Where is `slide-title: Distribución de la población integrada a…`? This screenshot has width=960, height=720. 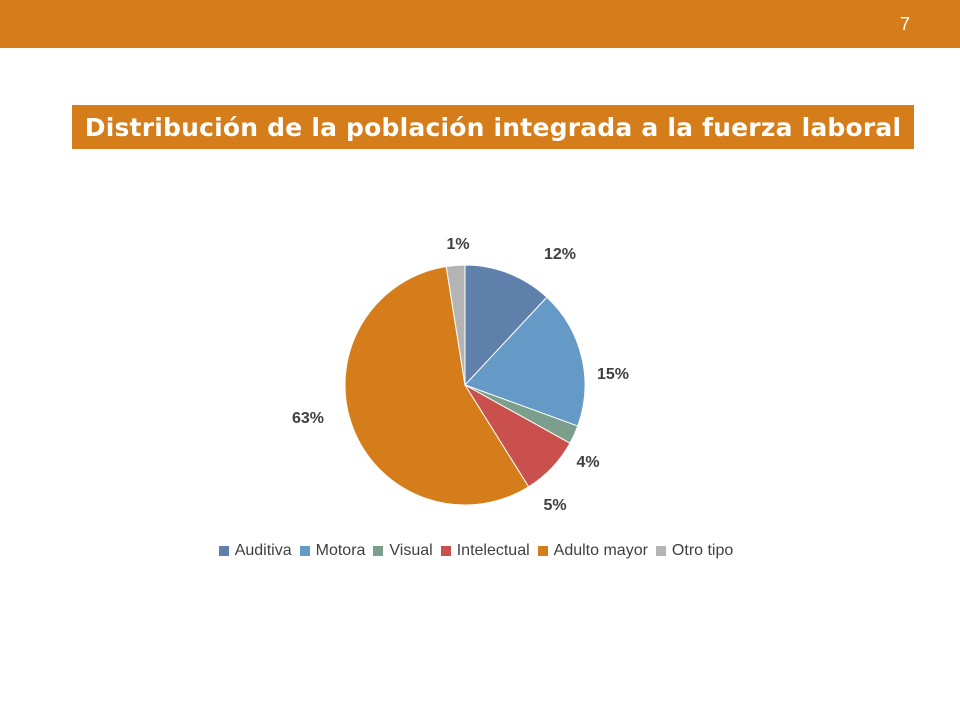
slide-title: Distribución de la población integrada a… is located at coordinates (493, 127).